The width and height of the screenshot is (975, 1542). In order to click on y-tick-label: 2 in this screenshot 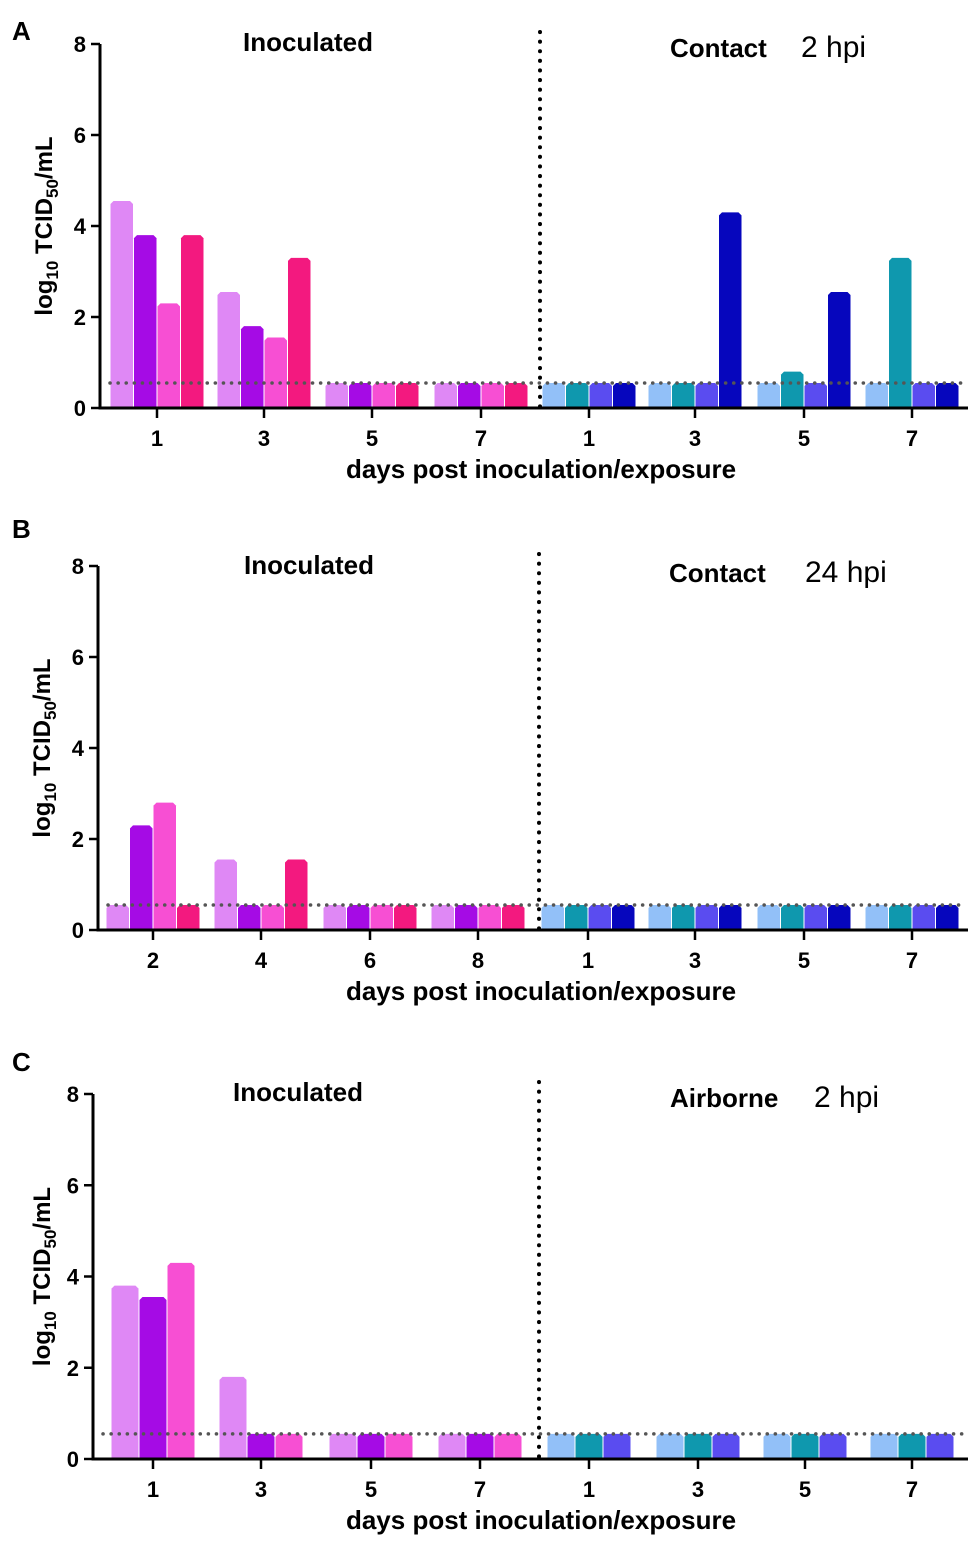, I will do `click(73, 1368)`.